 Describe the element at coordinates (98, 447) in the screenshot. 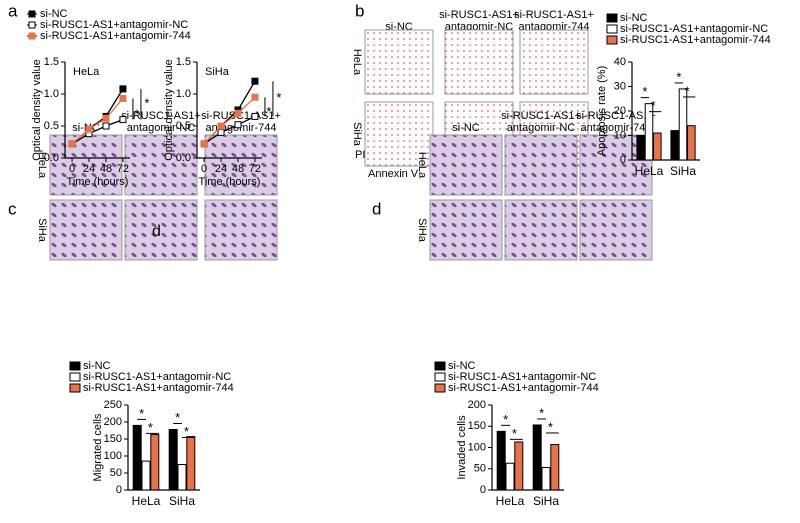

I see `y-axis-label: Migrated cells` at that location.